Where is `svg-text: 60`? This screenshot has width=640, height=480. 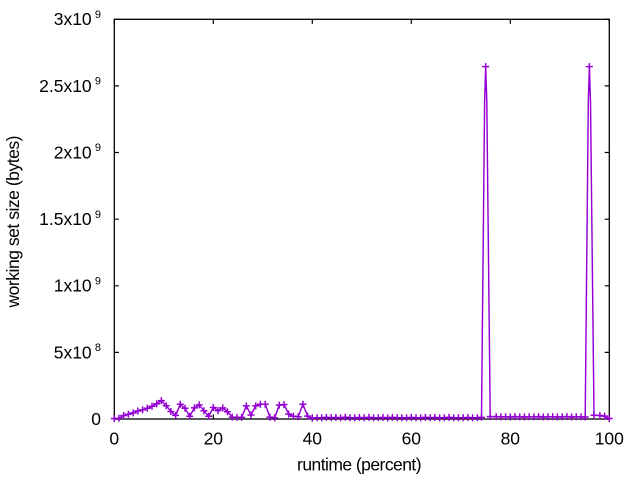
svg-text: 60 is located at coordinates (412, 438).